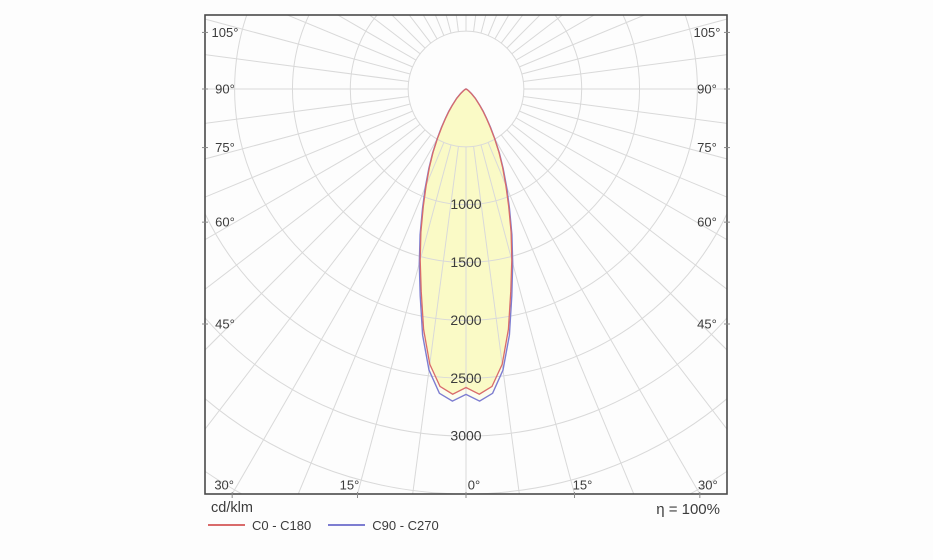  What do you see at coordinates (405, 525) in the screenshot?
I see `legend-label-c90-c270: C90 - C270` at bounding box center [405, 525].